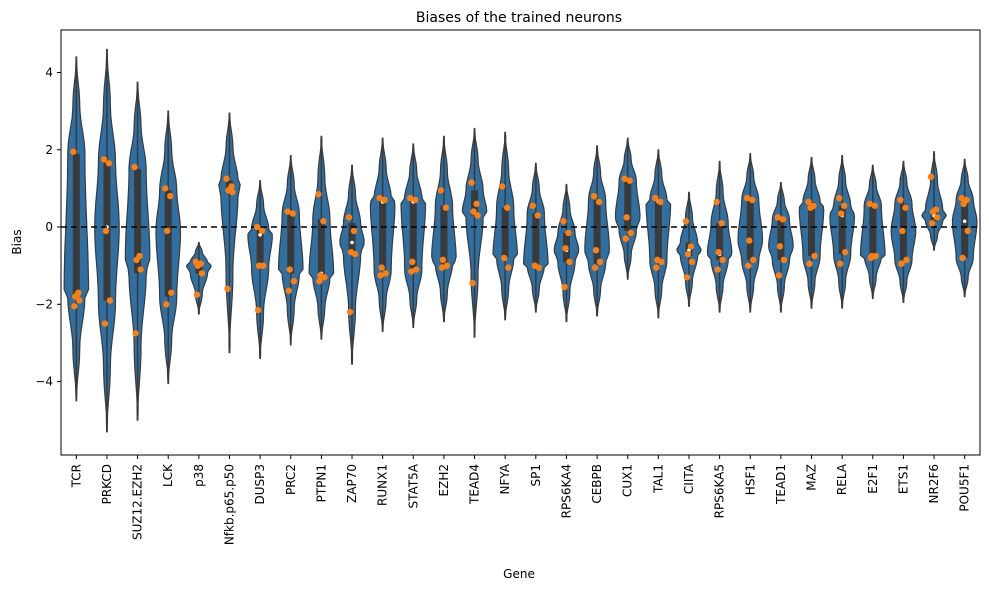  Describe the element at coordinates (352, 483) in the screenshot. I see `x-tick-label: ZAP70` at that location.